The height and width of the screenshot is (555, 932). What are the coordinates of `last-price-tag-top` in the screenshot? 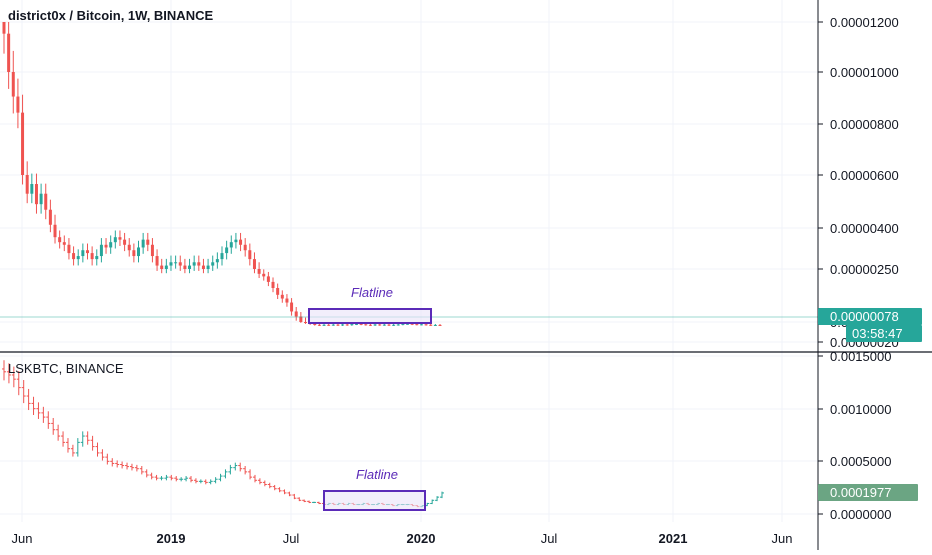 It's located at (870, 316).